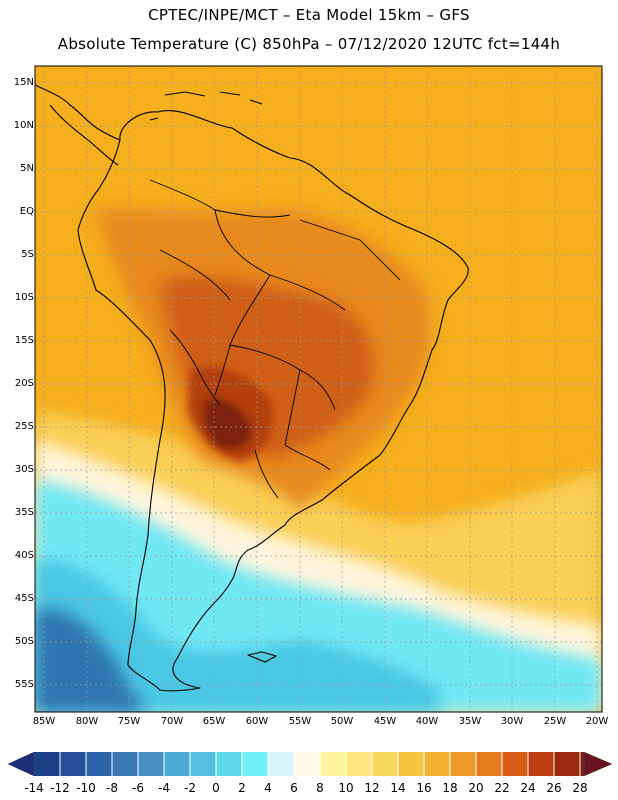 The width and height of the screenshot is (618, 800). Describe the element at coordinates (27, 254) in the screenshot. I see `lat-label: 5S` at that location.